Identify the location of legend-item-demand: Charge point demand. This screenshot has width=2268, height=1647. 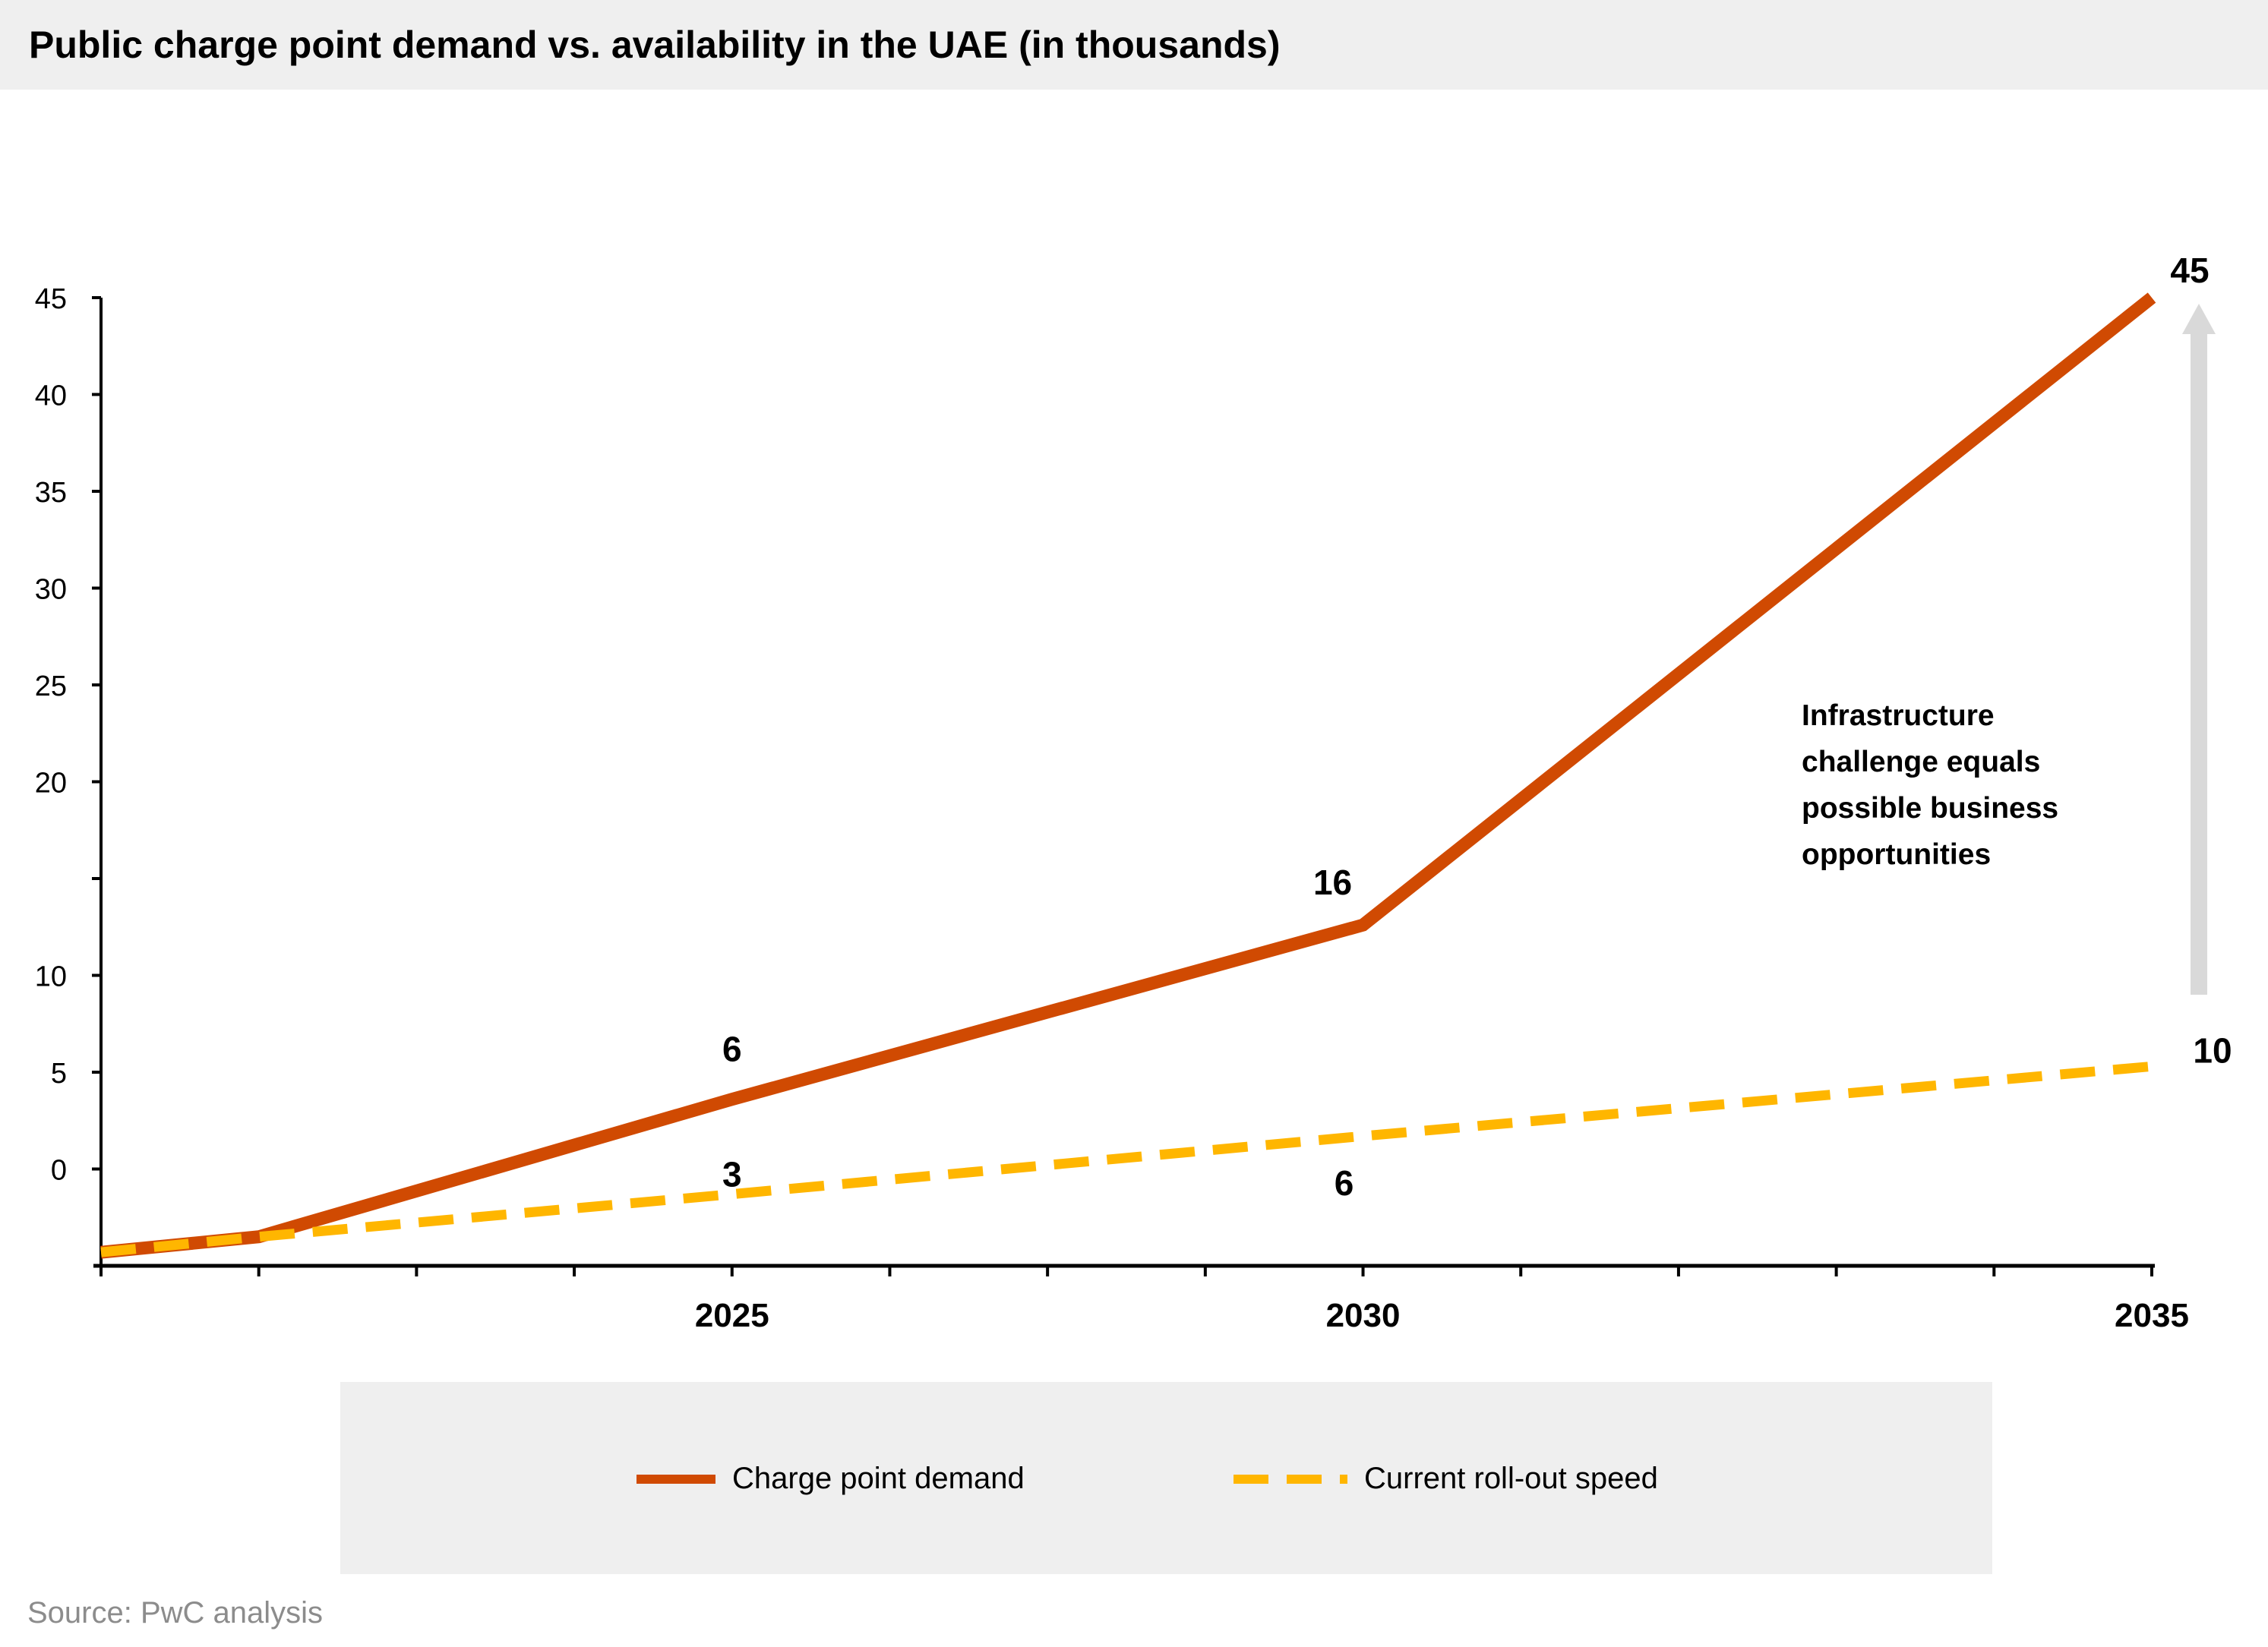
(830, 1479).